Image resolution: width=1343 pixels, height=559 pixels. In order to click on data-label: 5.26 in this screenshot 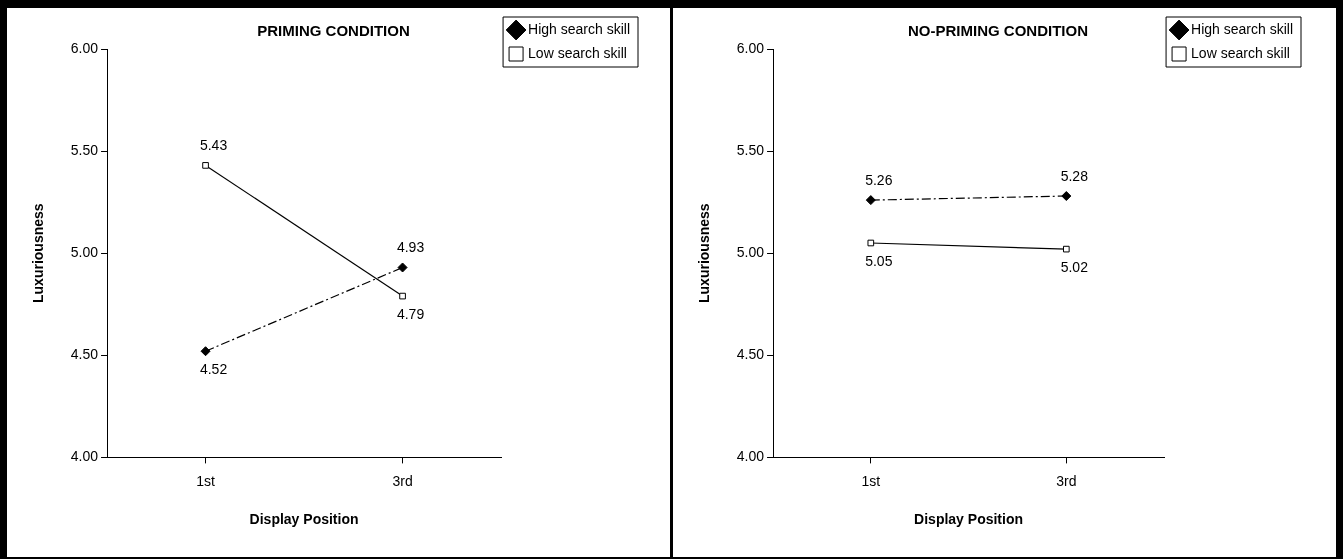, I will do `click(879, 179)`.